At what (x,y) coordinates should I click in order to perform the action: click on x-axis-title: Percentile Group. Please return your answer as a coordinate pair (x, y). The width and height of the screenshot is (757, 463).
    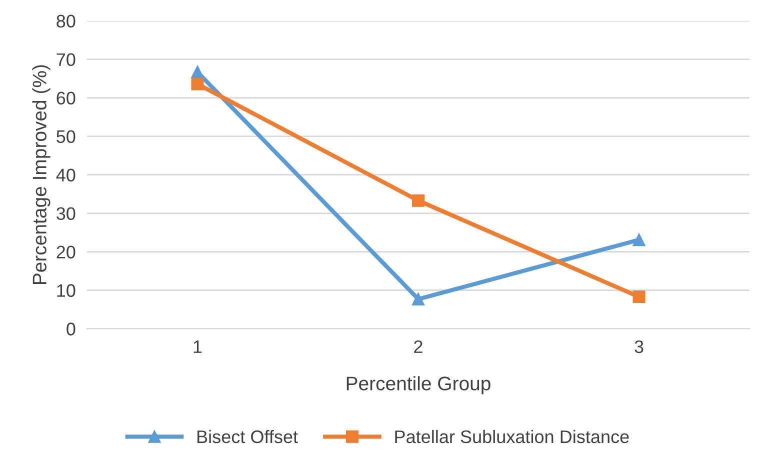
    Looking at the image, I should click on (418, 385).